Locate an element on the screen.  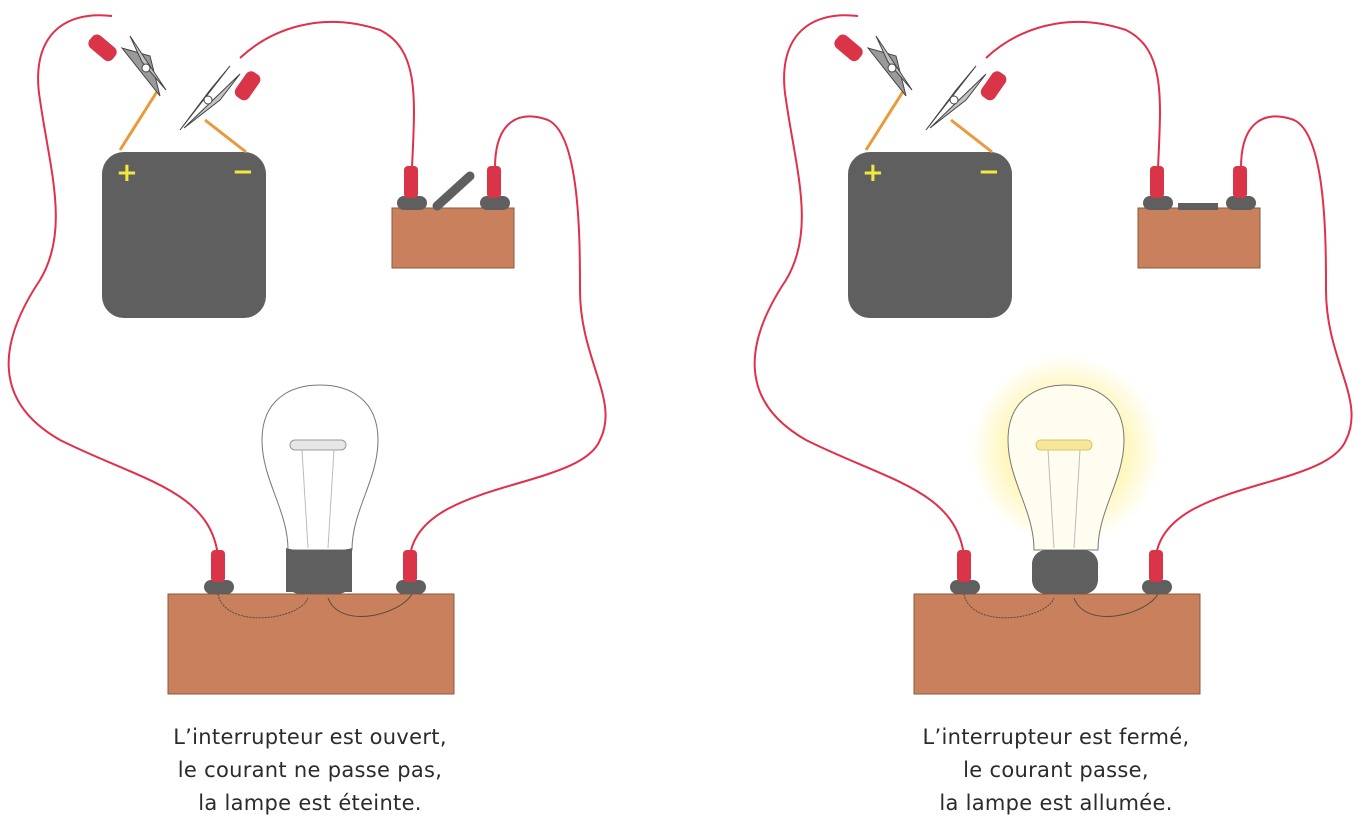
caption-line-3: la lampe est allumée. is located at coordinates (1055, 803).